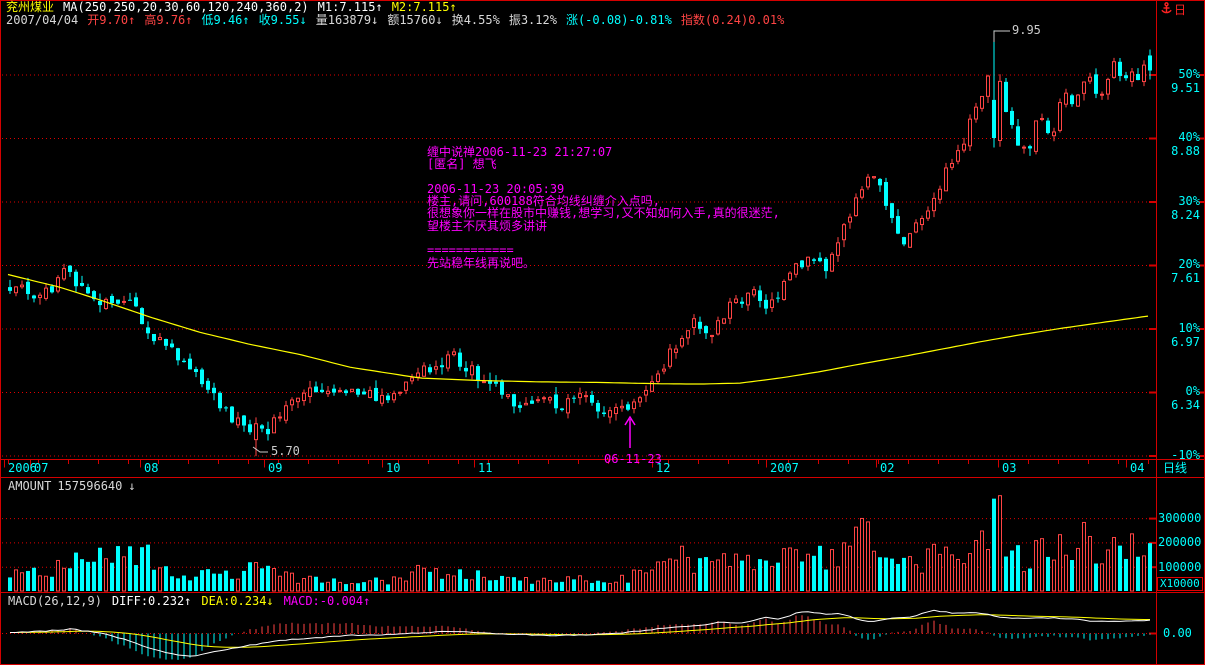 The image size is (1205, 665). I want to click on macd-diff-value: DIFF:0.232↑, so click(151, 601).